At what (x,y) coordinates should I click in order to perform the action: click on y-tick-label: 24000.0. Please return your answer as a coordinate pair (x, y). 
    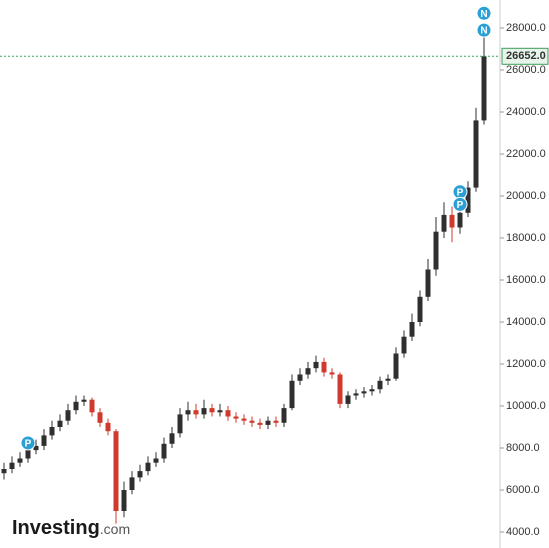
    Looking at the image, I should click on (526, 112).